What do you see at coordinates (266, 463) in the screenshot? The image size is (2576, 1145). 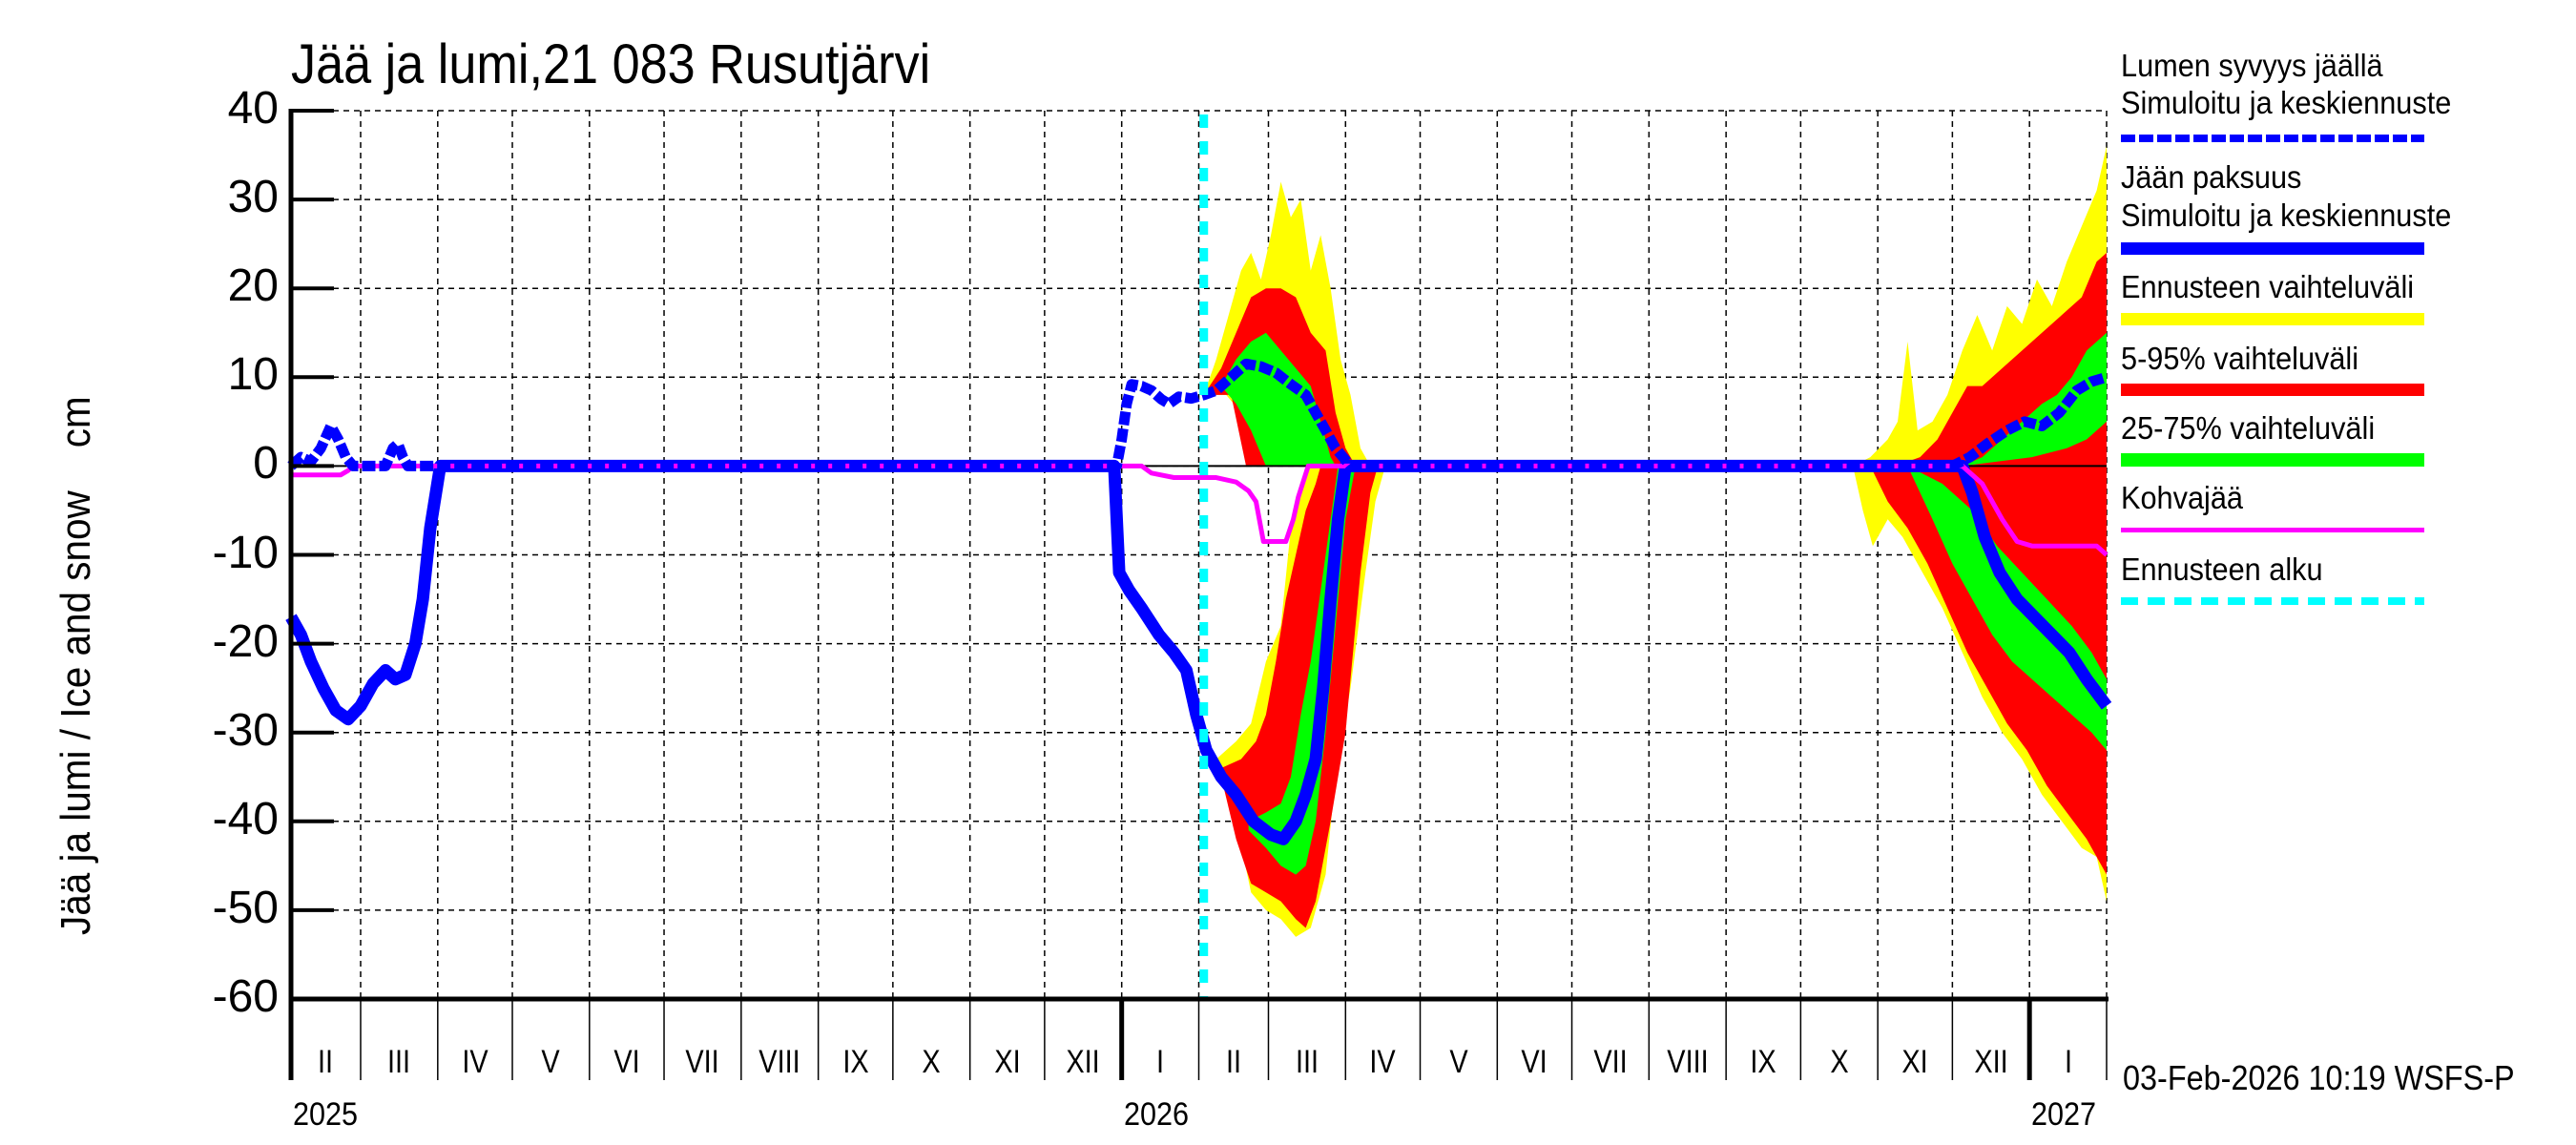 I see `y-tick-label: 0` at bounding box center [266, 463].